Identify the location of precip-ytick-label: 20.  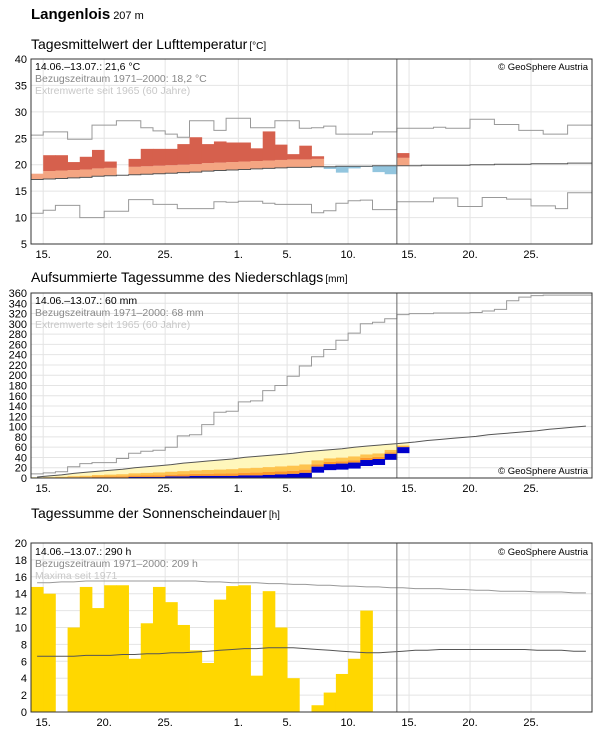
(21, 469).